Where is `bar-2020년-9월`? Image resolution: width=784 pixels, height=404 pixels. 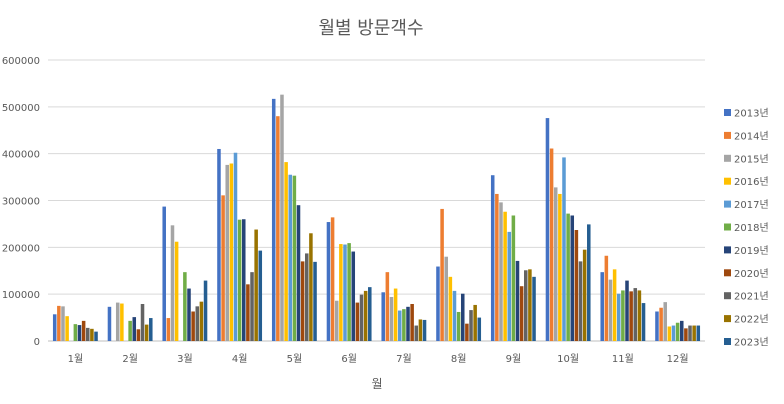 bar-2020년-9월 is located at coordinates (521, 313).